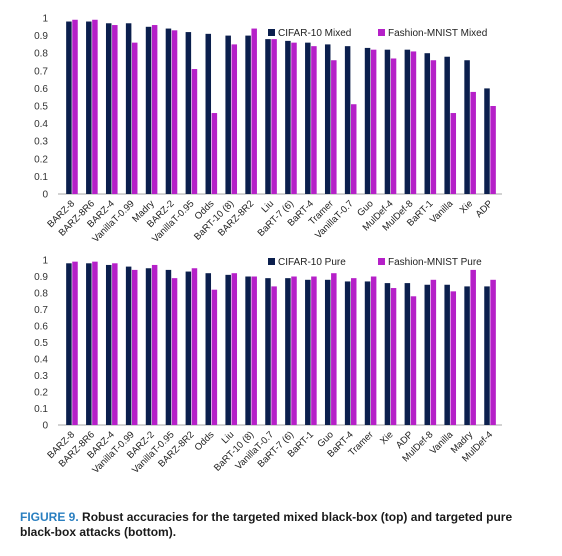 This screenshot has width=562, height=556. What do you see at coordinates (314, 33) in the screenshot?
I see `legend-label: CIFAR-10 Mixed` at bounding box center [314, 33].